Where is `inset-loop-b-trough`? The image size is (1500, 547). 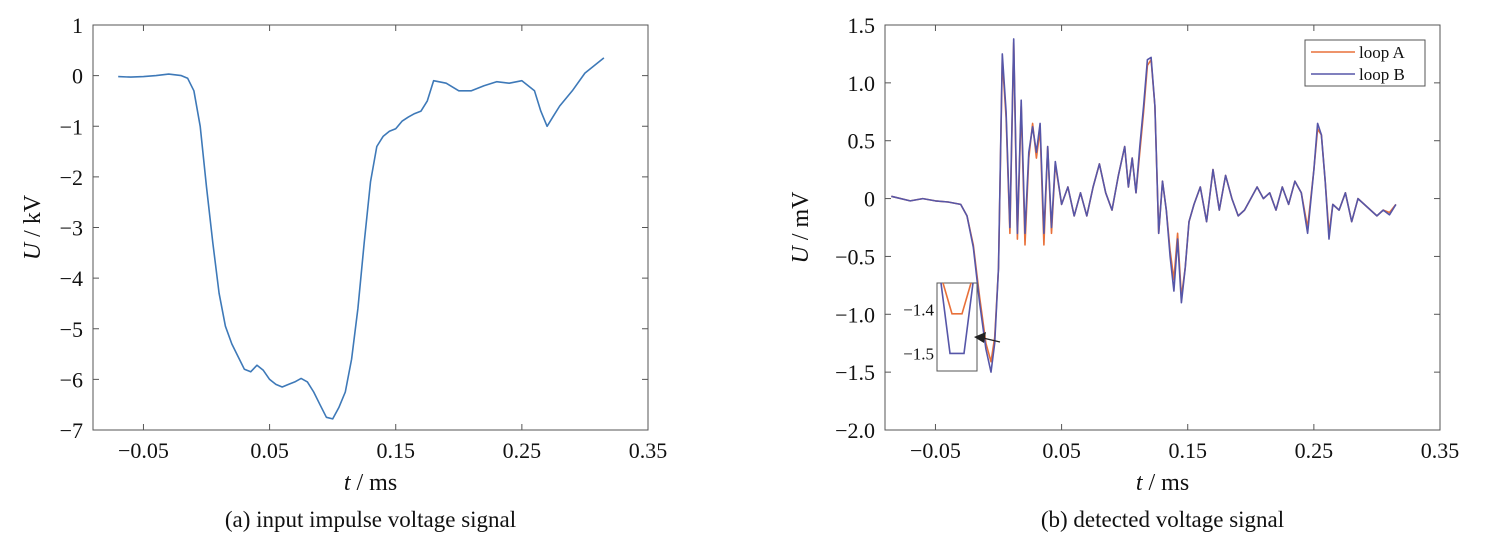 inset-loop-b-trough is located at coordinates (957, 318).